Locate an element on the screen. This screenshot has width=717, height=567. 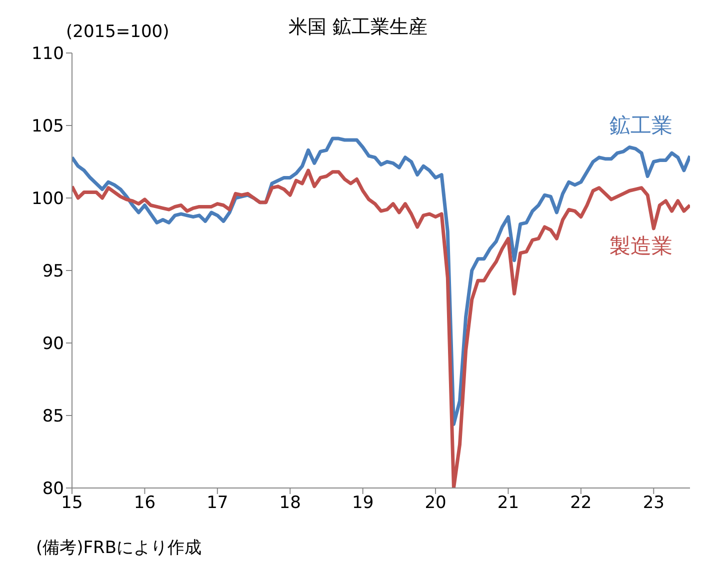
chart-title: 米国 鉱工業生産 is located at coordinates (358, 27).